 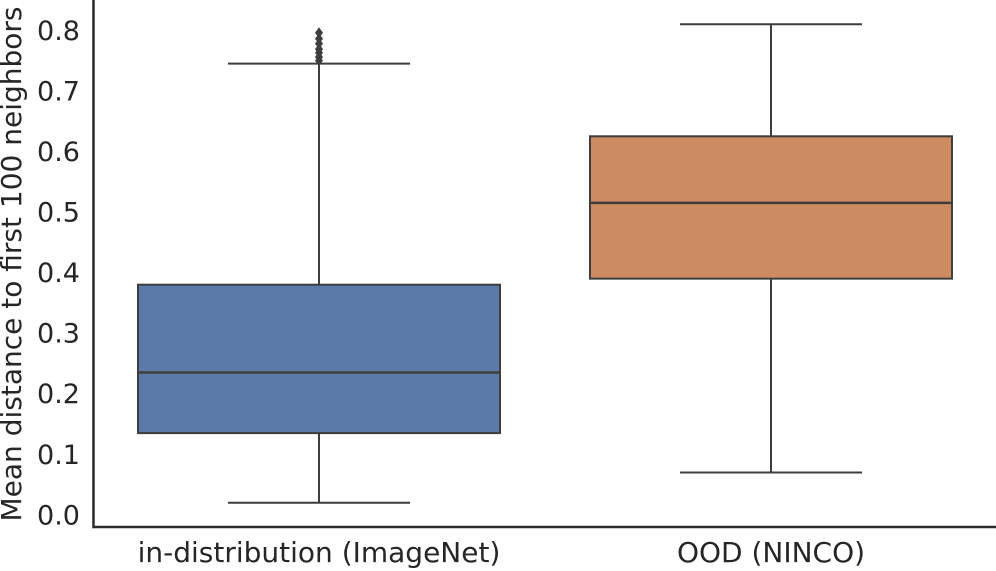 I want to click on y-tick-label: 0.1, so click(x=58, y=455).